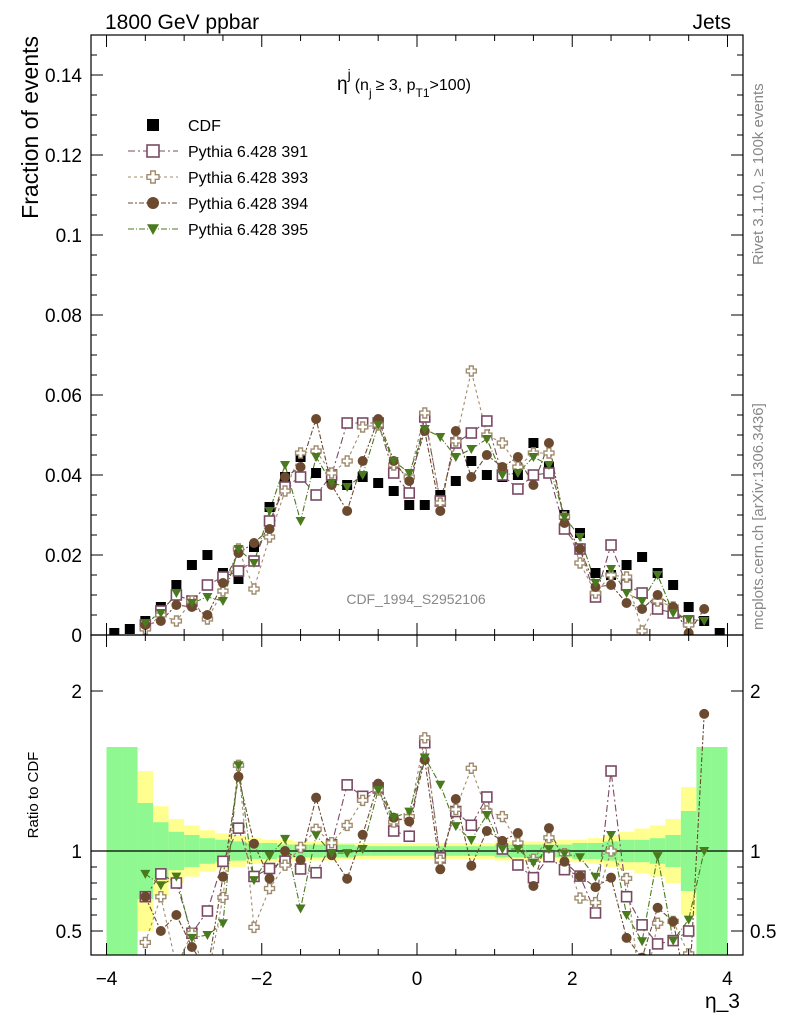 Image resolution: width=786 pixels, height=1024 pixels. I want to click on legend-label-pythia-6-428-394: Pythia 6.428 394, so click(248, 204).